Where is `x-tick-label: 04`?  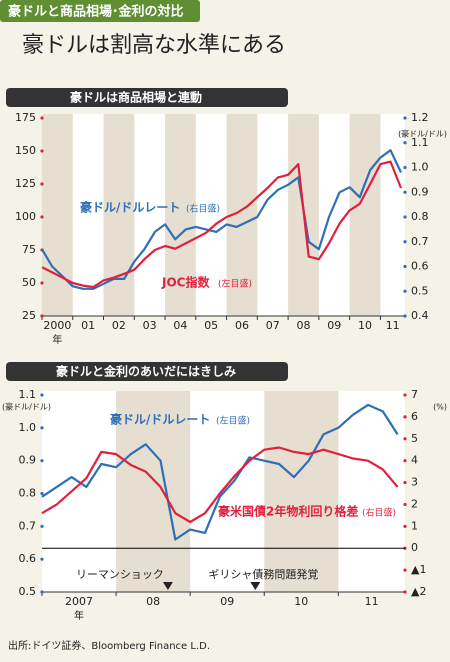
x-tick-label: 04 is located at coordinates (180, 325).